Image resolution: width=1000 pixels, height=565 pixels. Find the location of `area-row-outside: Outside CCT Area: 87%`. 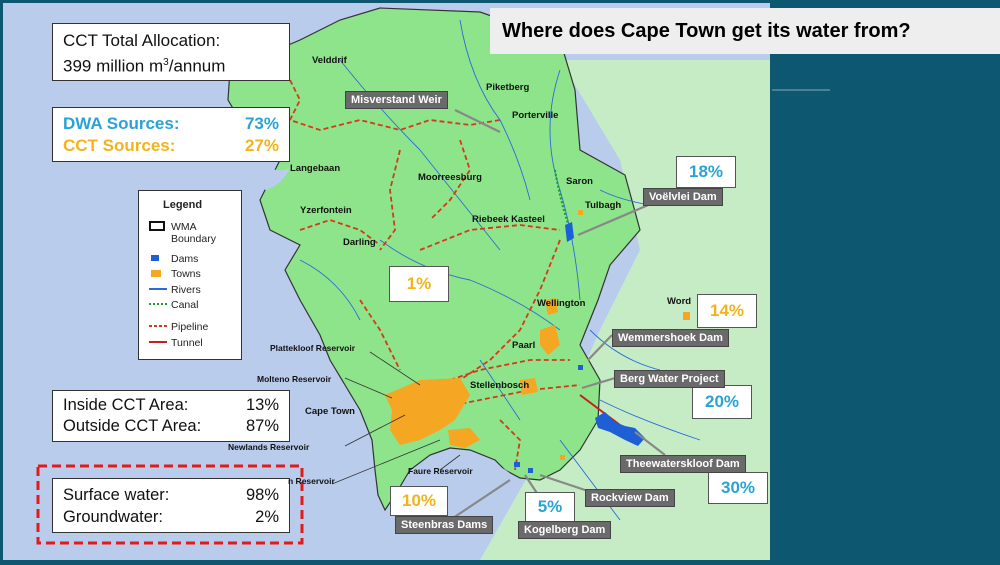

area-row-outside: Outside CCT Area: 87% is located at coordinates (171, 426).